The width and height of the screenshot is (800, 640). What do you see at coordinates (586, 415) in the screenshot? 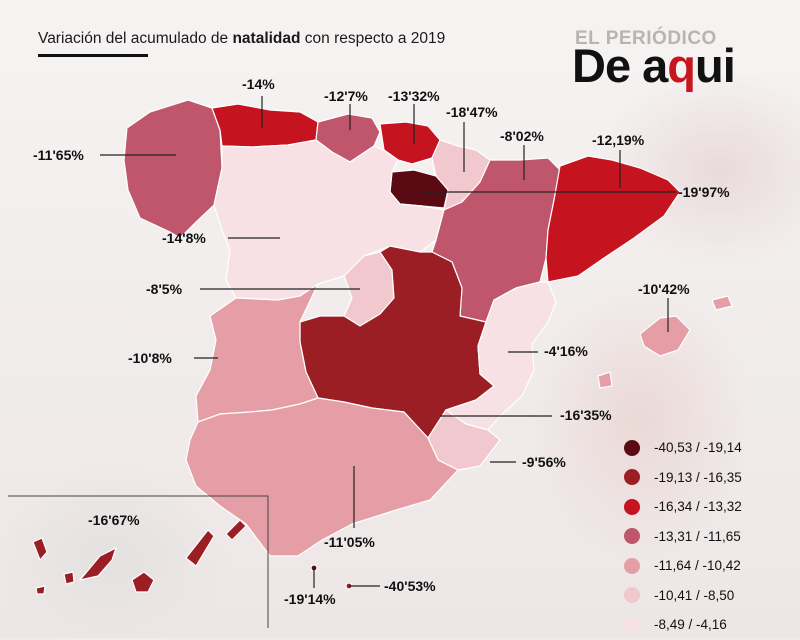
I see `label-castilla-la-mancha: -16'35%` at bounding box center [586, 415].